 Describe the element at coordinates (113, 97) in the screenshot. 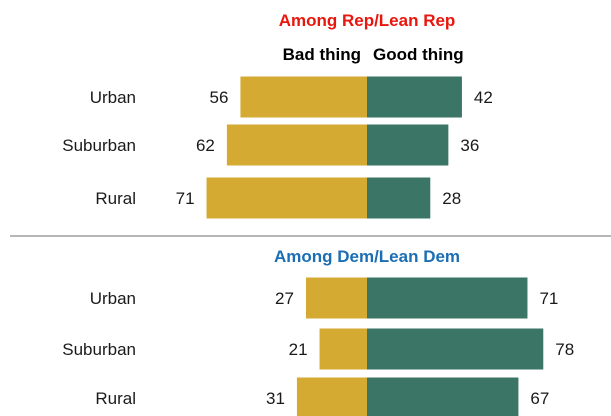

I see `rep-row-label-urban: Urban` at that location.